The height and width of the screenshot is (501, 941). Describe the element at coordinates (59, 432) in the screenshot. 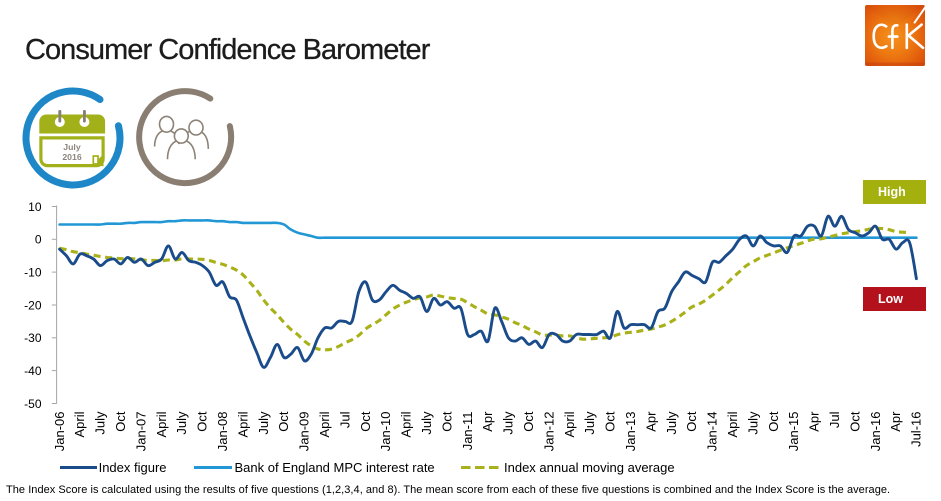

I see `svg-text: Jan-06` at that location.